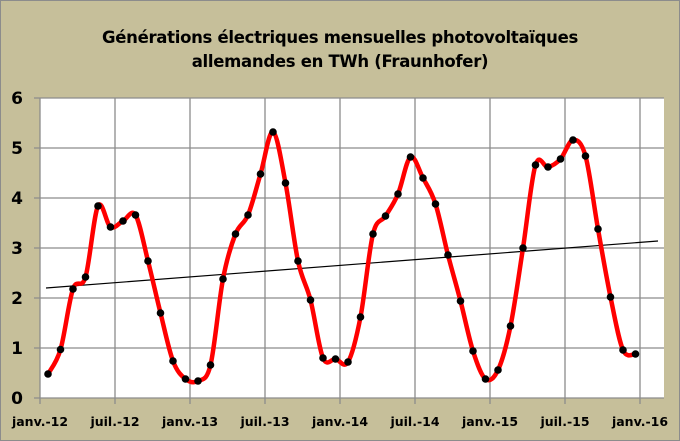 This screenshot has height=441, width=680. I want to click on y-tick-label: 0, so click(17, 399).